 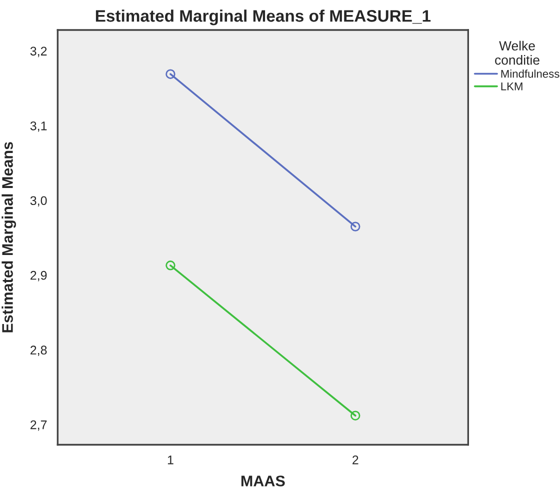 What do you see at coordinates (38, 201) in the screenshot?
I see `y-tick-label: 3,0` at bounding box center [38, 201].